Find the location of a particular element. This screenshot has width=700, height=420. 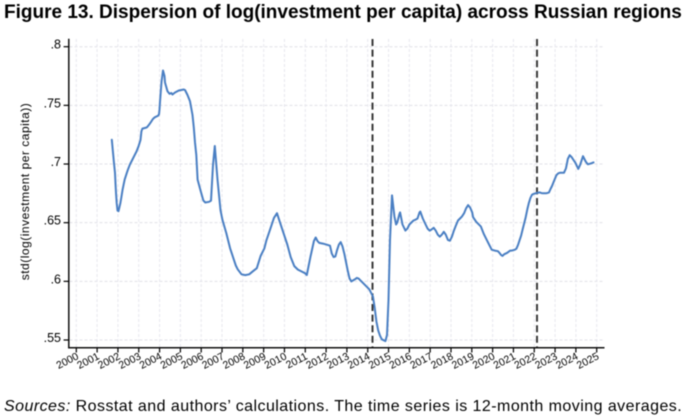

svg-text: .55 is located at coordinates (52, 338).